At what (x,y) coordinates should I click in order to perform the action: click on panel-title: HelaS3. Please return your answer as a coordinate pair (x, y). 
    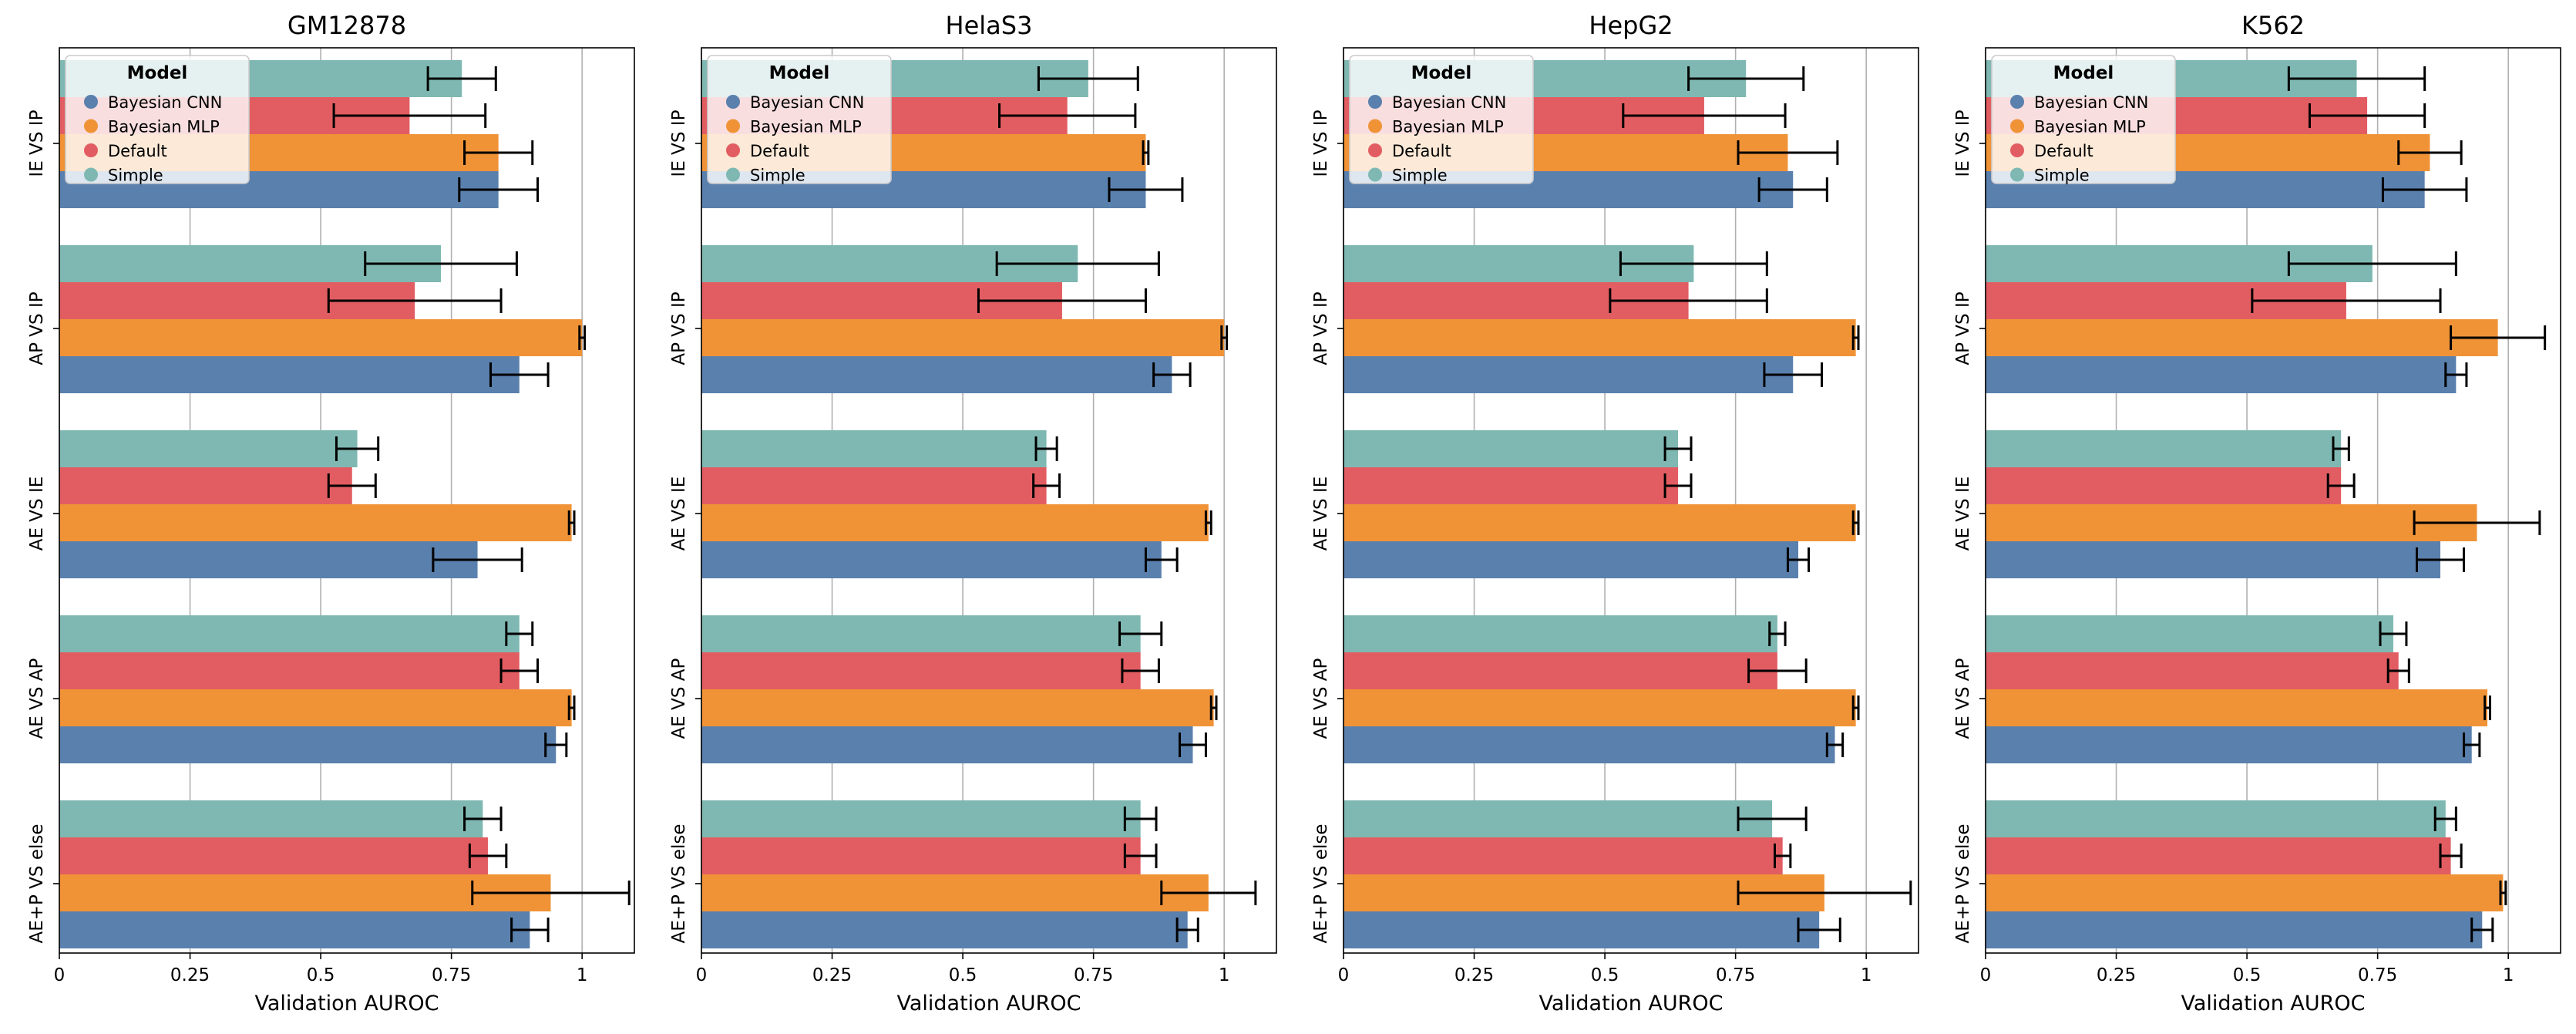
    Looking at the image, I should click on (989, 26).